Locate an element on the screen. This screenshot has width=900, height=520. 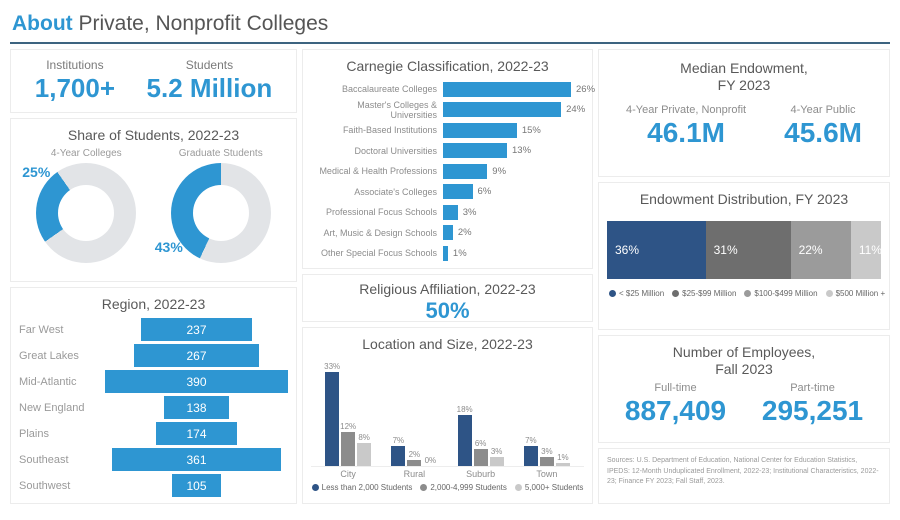
funnel-row: Southwest 105 is located at coordinates (153, 486).